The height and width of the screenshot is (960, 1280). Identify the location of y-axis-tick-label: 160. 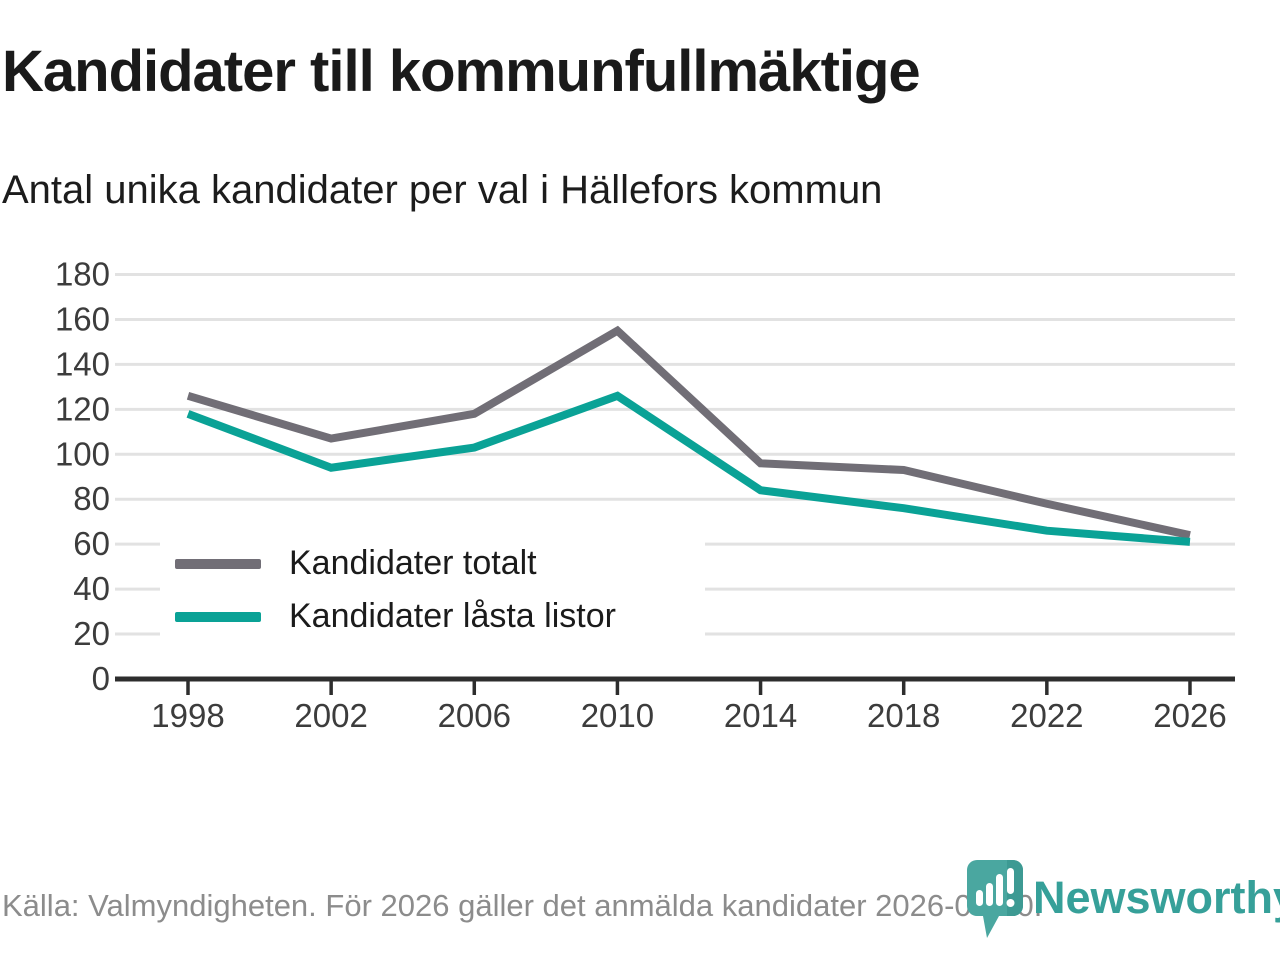
(82, 318).